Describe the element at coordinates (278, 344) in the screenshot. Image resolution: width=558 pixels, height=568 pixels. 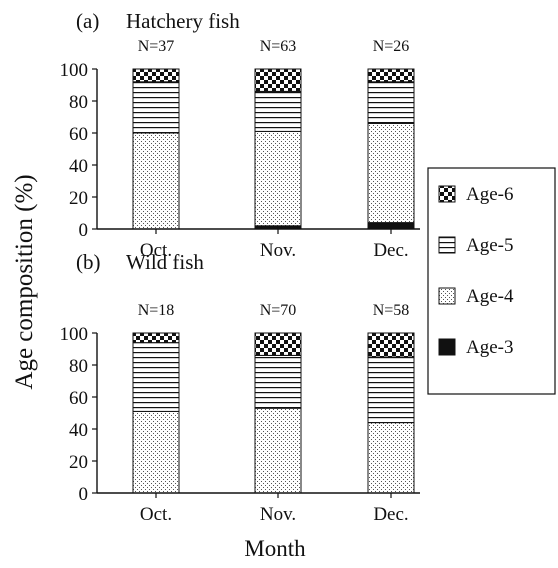
I see `bar-b-nov-age6` at that location.